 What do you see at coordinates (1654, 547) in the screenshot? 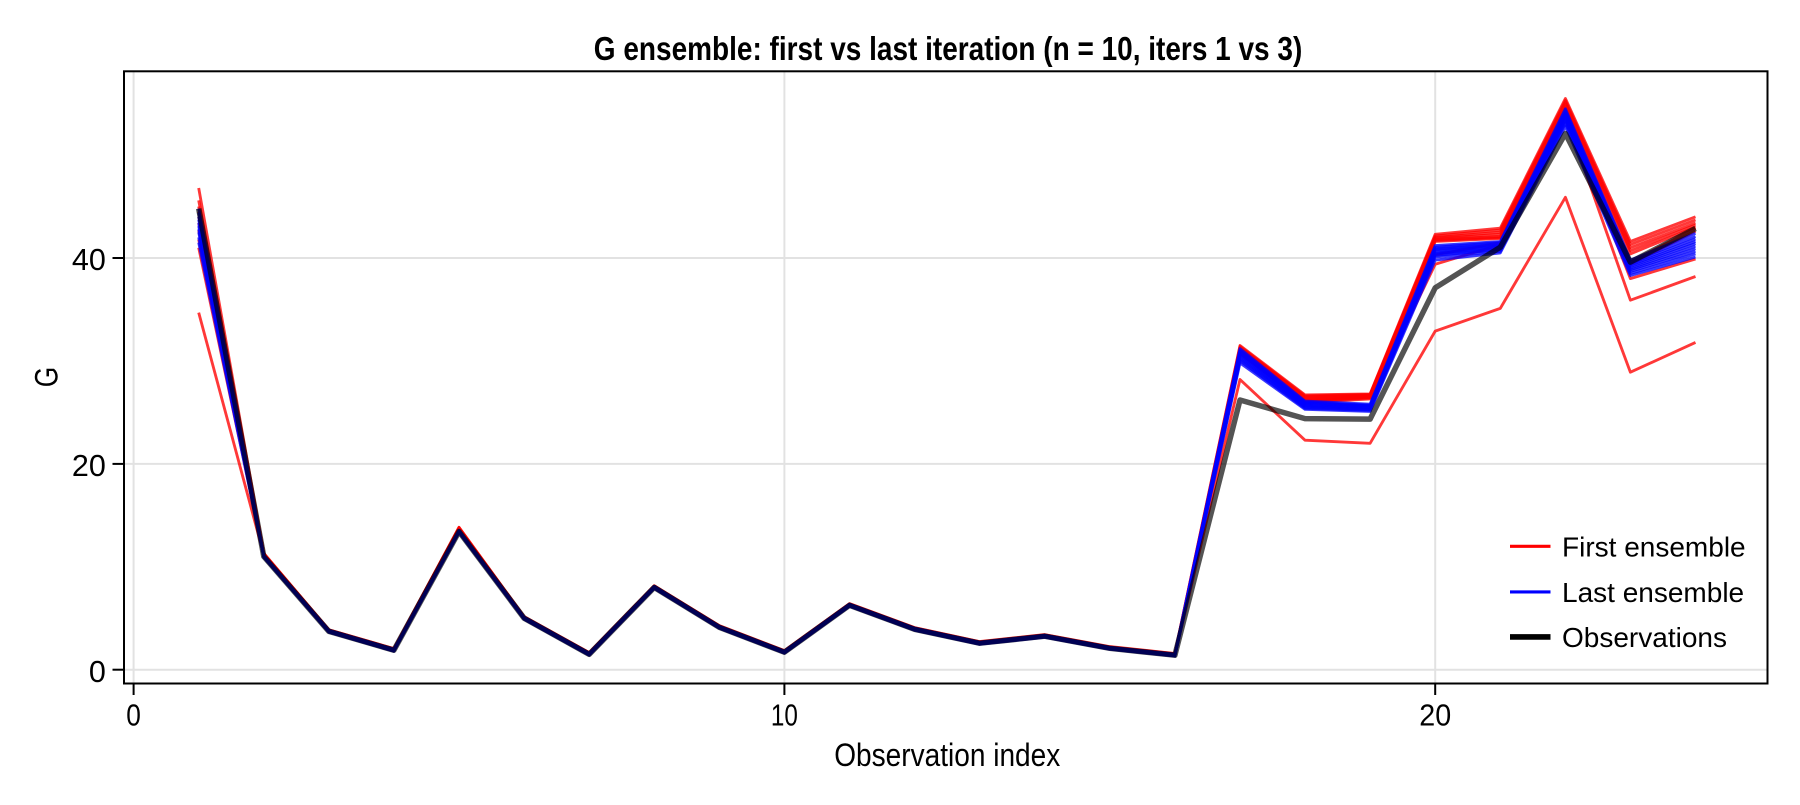
I see `svg-text: First ensemble` at bounding box center [1654, 547].